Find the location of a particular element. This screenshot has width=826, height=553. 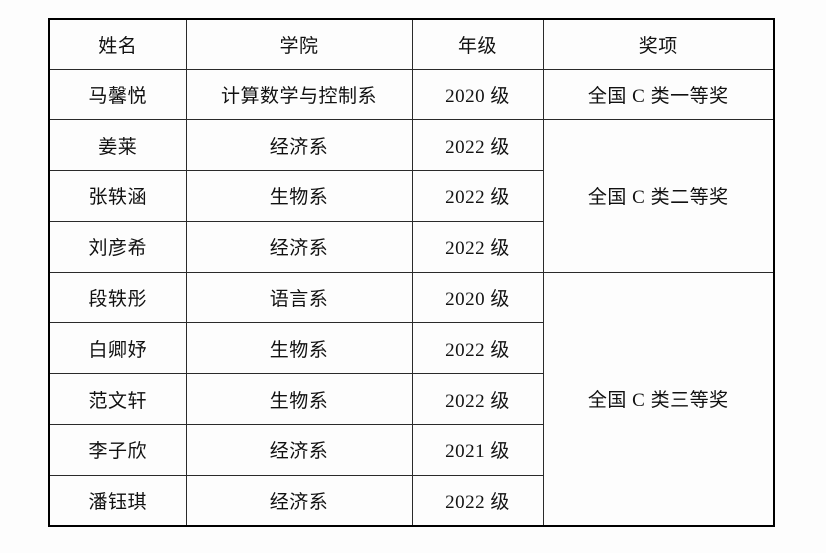

table-row: 刘彦希 经济系 2022 级 is located at coordinates (411, 246).